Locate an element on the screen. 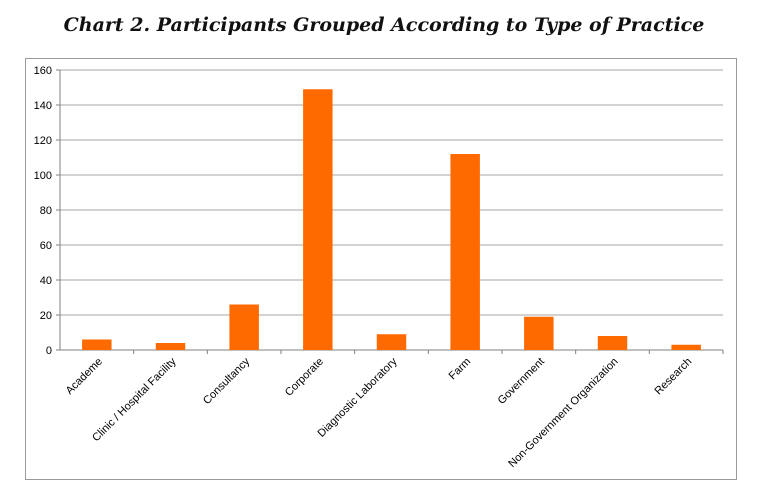  x-tick-label: Research is located at coordinates (674, 377).